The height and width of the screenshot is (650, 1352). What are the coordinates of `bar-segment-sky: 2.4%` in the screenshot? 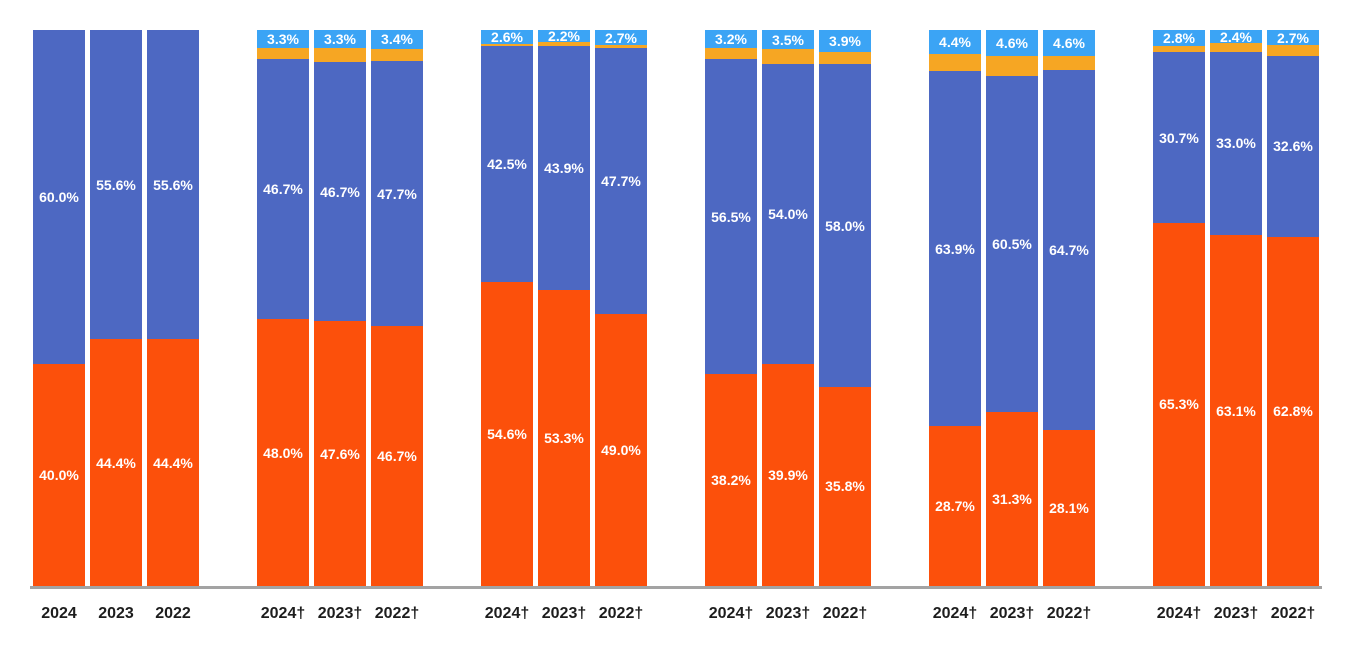 It's located at (1236, 36).